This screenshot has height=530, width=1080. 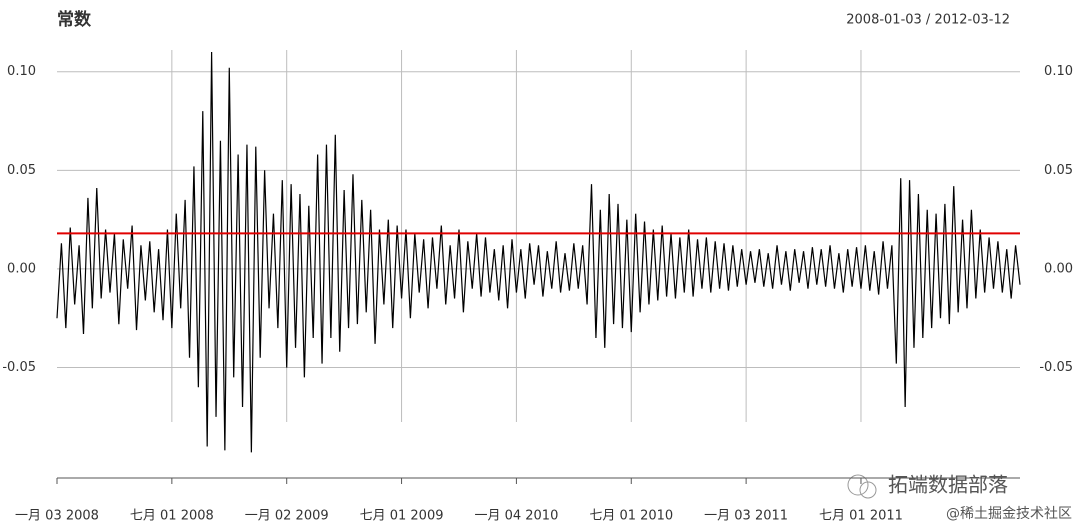 I want to click on y-tick-label-right: -0.05, so click(x=1056, y=367).